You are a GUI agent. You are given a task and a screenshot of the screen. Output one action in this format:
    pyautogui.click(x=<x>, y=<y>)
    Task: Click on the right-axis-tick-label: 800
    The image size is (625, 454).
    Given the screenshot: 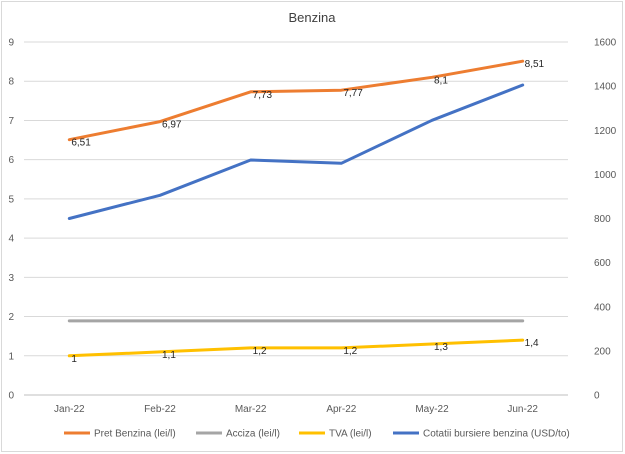 What is the action you would take?
    pyautogui.click(x=602, y=219)
    